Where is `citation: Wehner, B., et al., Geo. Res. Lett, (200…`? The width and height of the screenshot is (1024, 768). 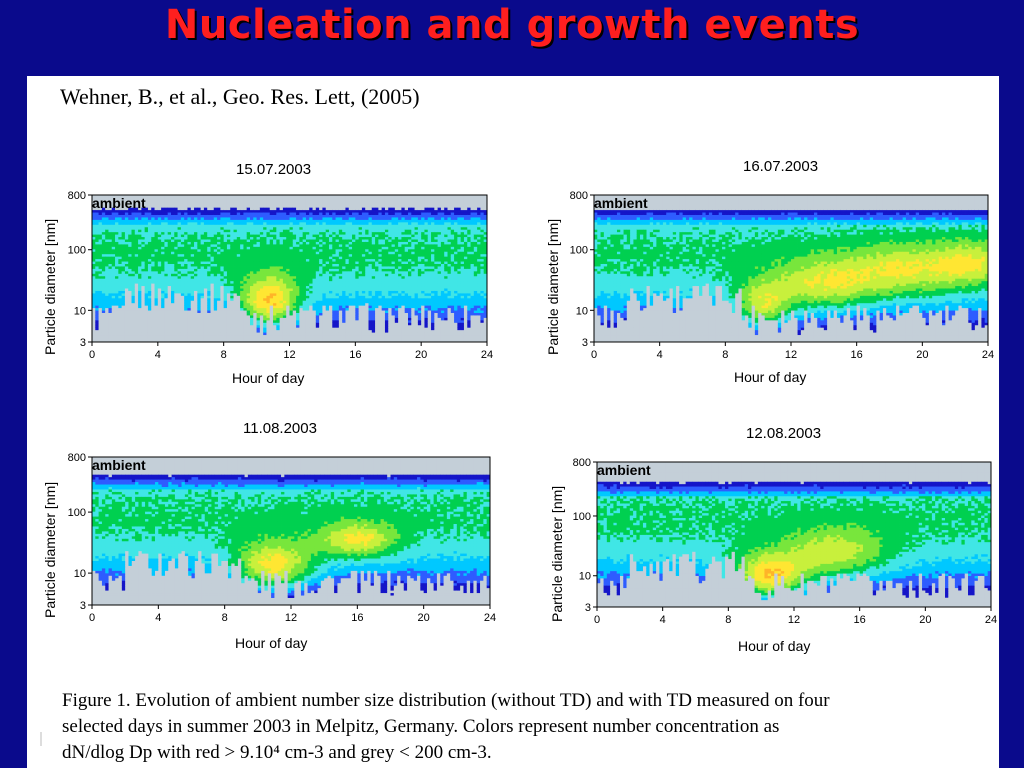
citation: Wehner, B., et al., Geo. Res. Lett, (200… is located at coordinates (240, 97).